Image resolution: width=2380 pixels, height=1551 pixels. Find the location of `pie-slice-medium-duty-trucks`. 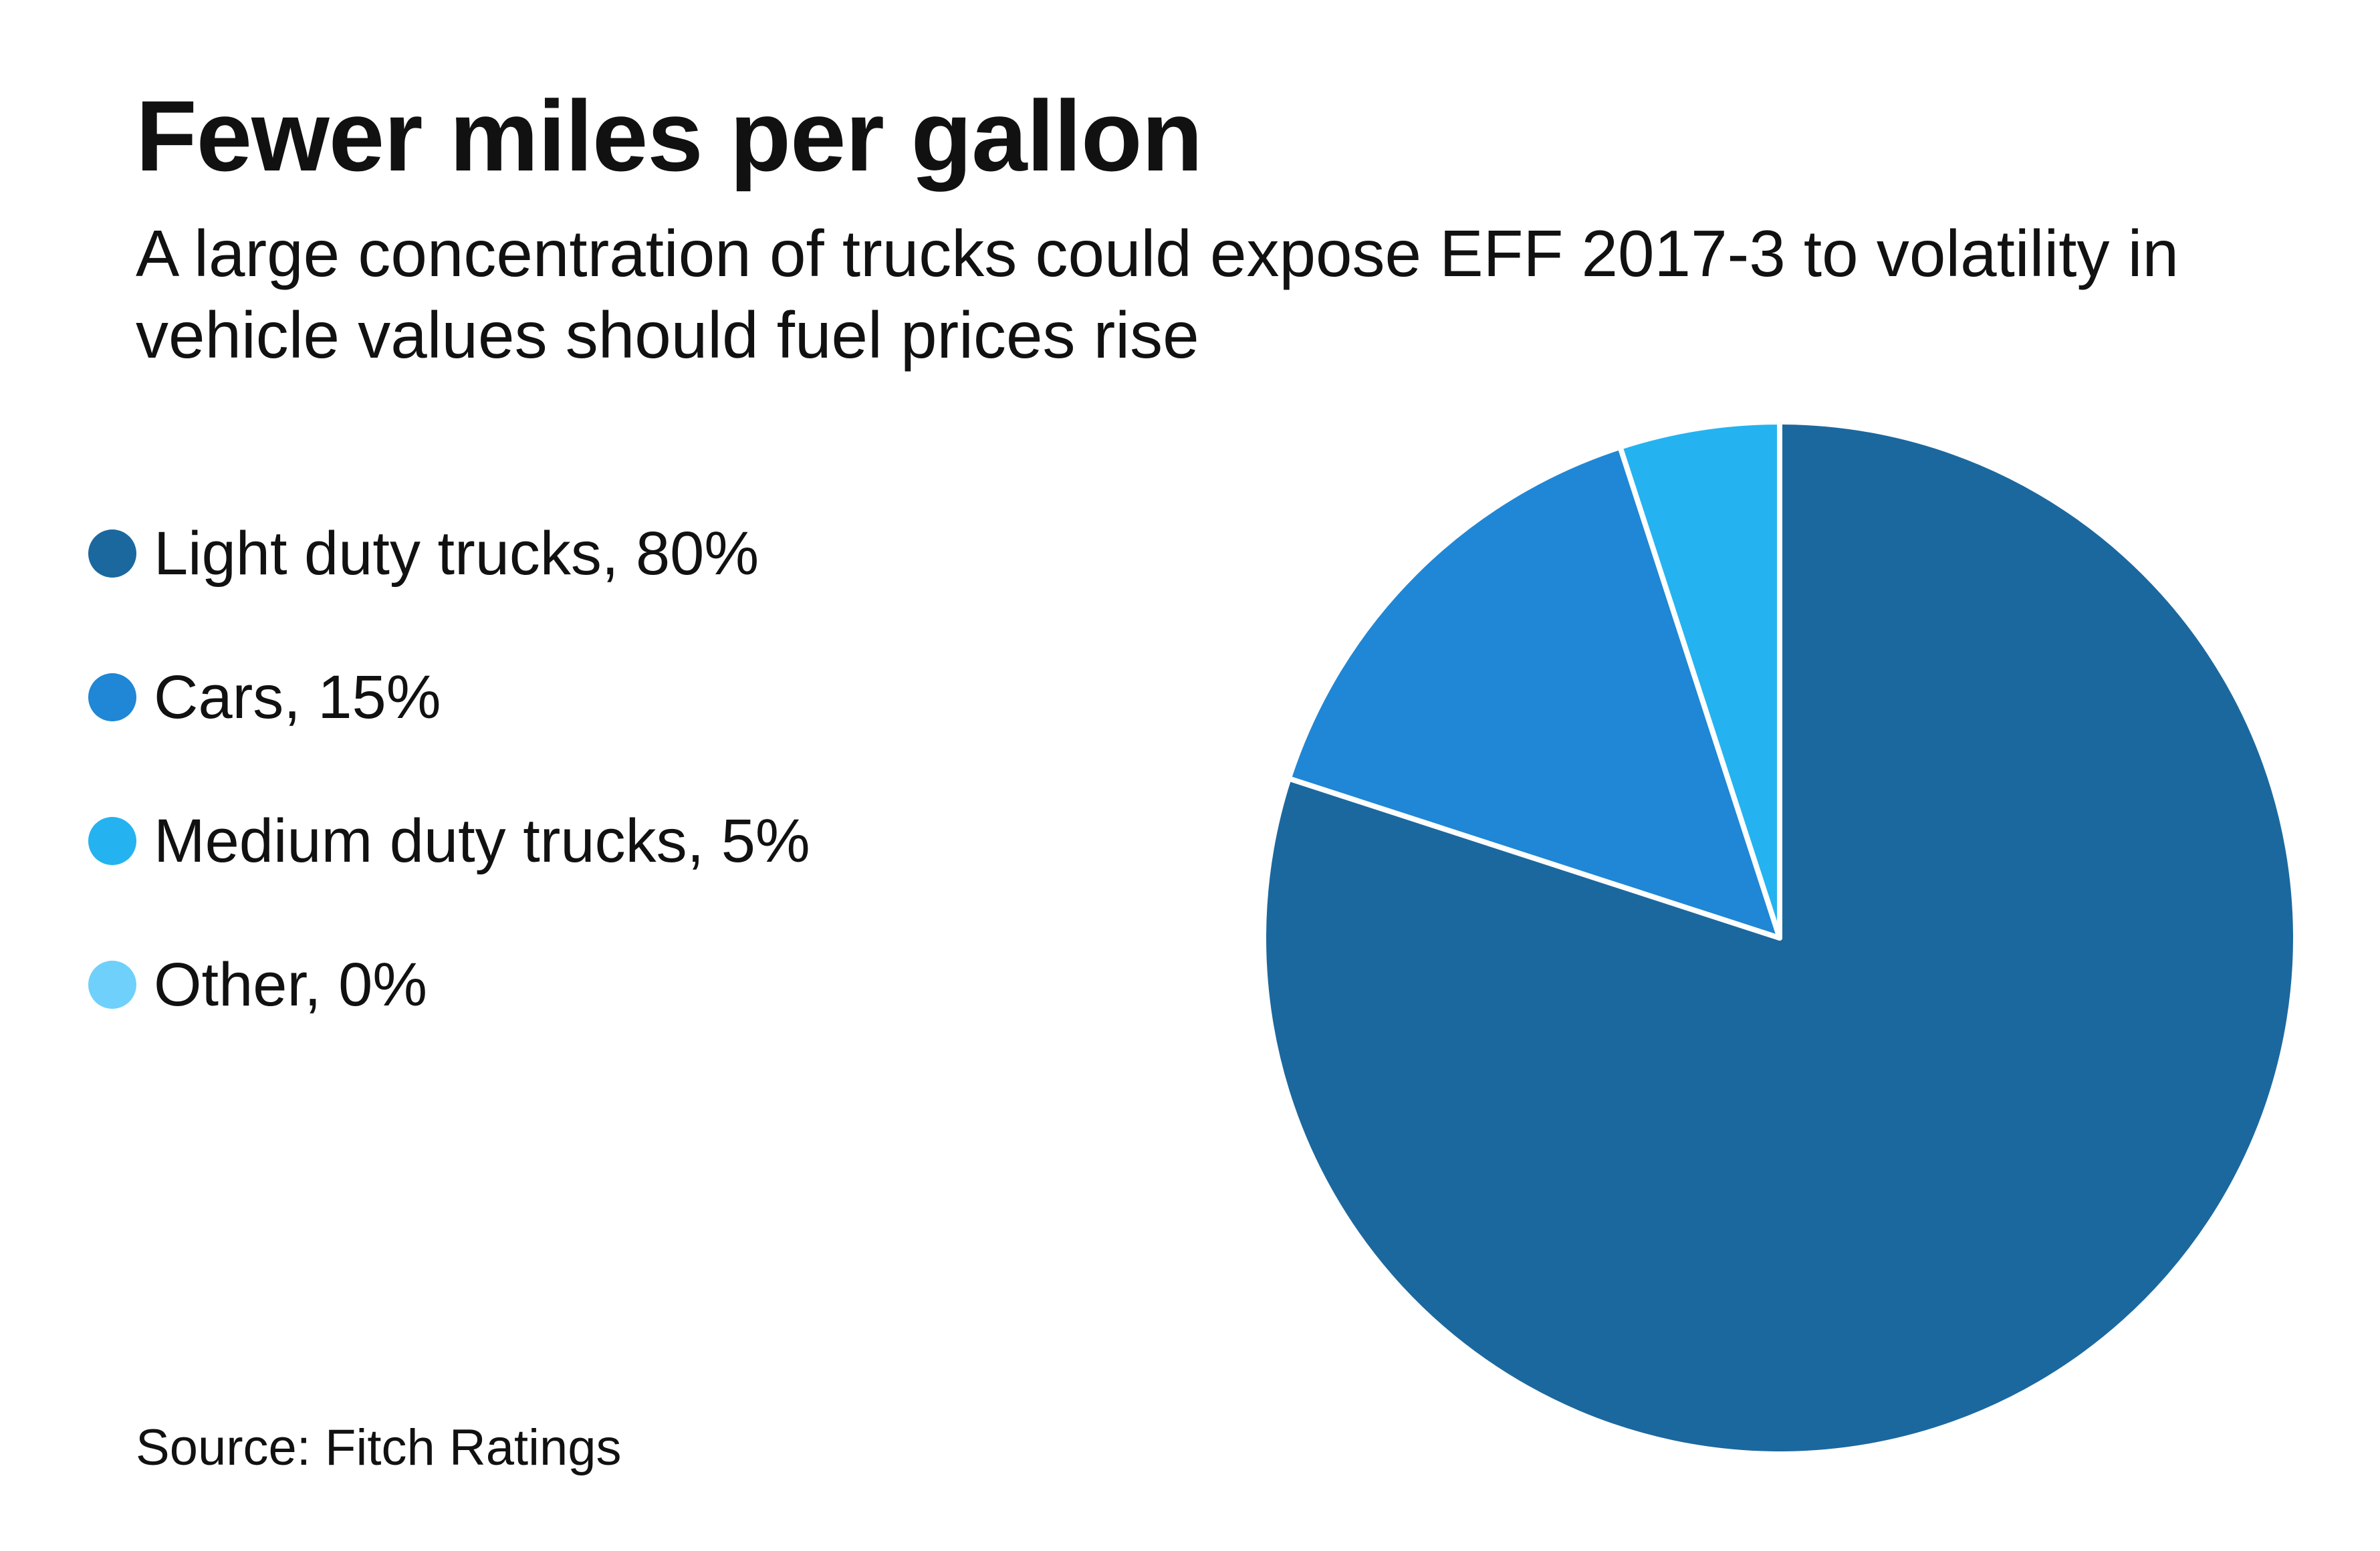

pie-slice-medium-duty-trucks is located at coordinates (1699, 680).